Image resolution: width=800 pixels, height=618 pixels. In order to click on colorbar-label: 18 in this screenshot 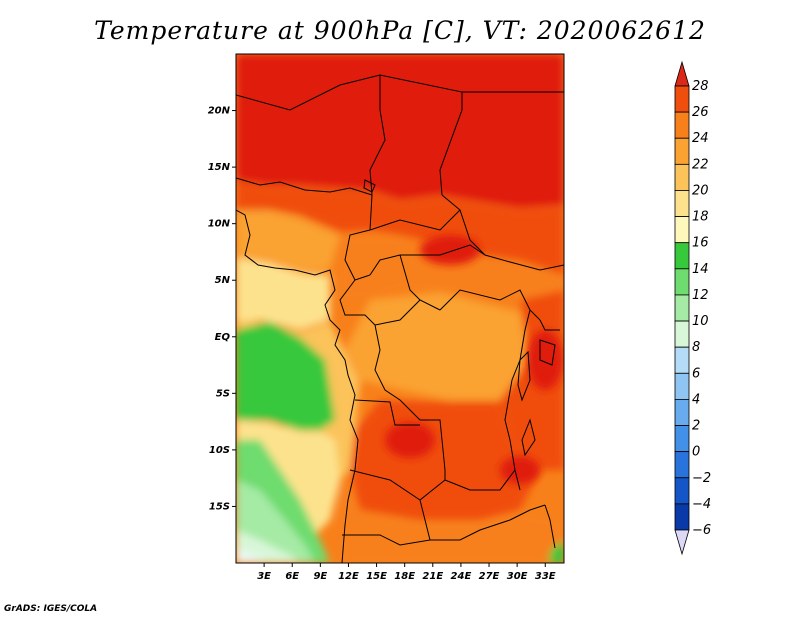, I will do `click(700, 217)`.